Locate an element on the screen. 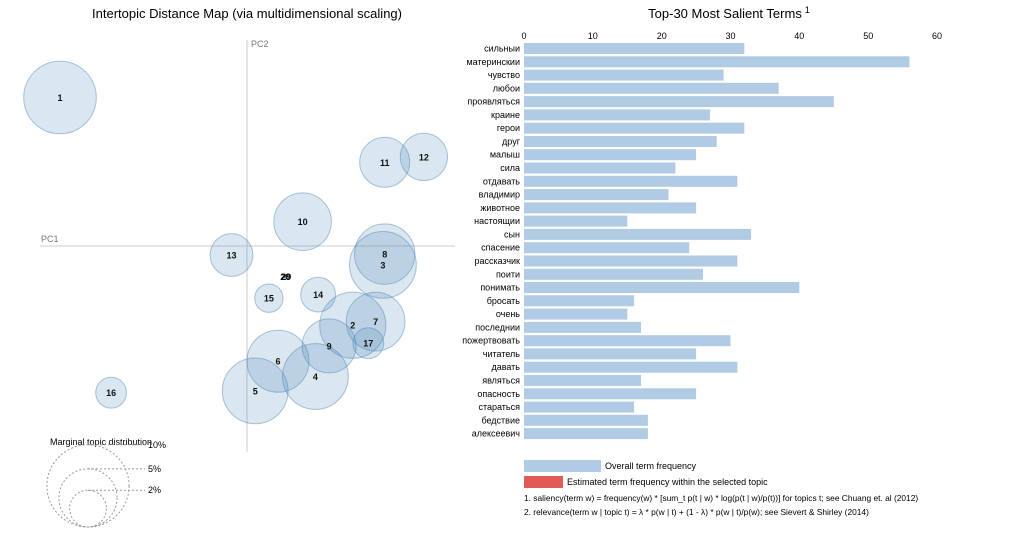 This screenshot has height=539, width=1020. term-label-спасение: спасение is located at coordinates (500, 248).